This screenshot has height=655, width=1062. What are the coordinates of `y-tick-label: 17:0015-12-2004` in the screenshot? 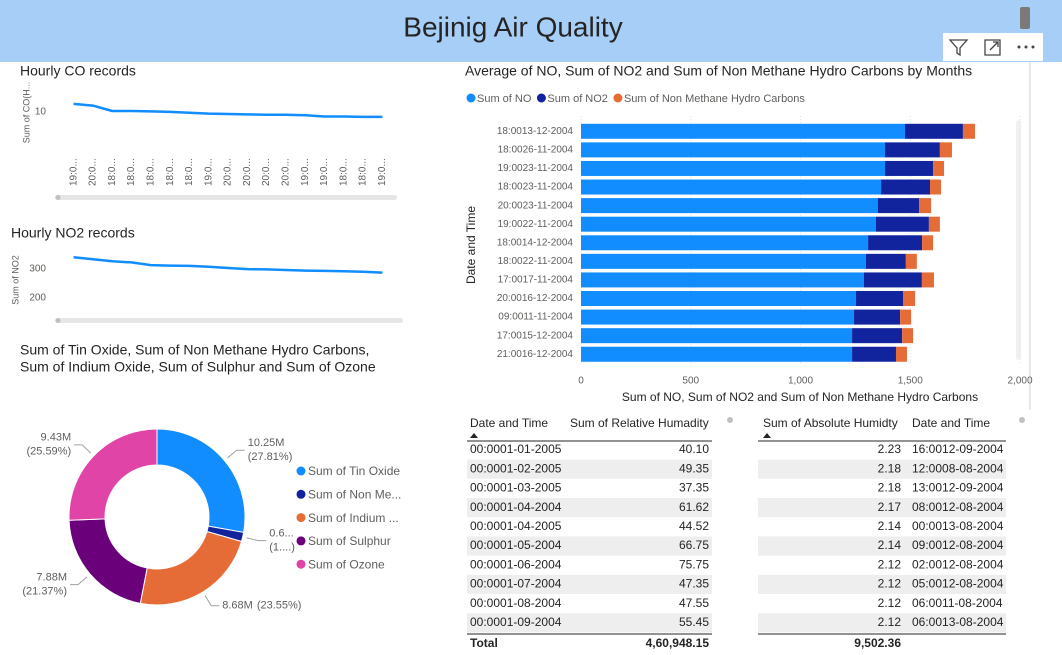 It's located at (535, 335).